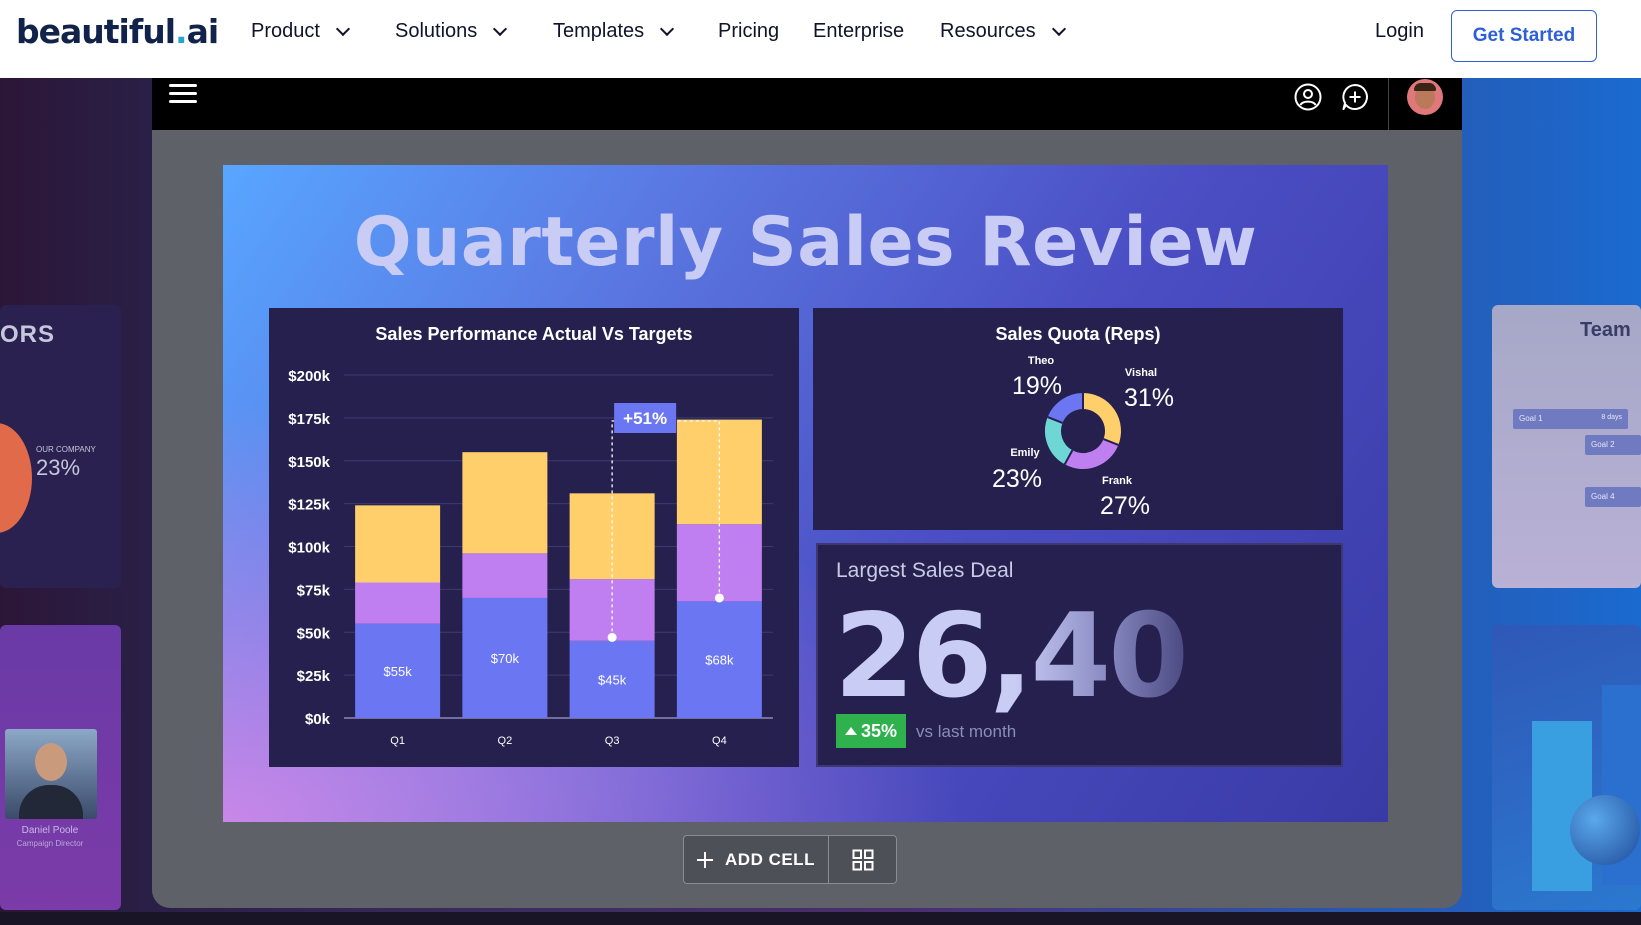  Describe the element at coordinates (314, 590) in the screenshot. I see `y-tick-label: $75k` at that location.